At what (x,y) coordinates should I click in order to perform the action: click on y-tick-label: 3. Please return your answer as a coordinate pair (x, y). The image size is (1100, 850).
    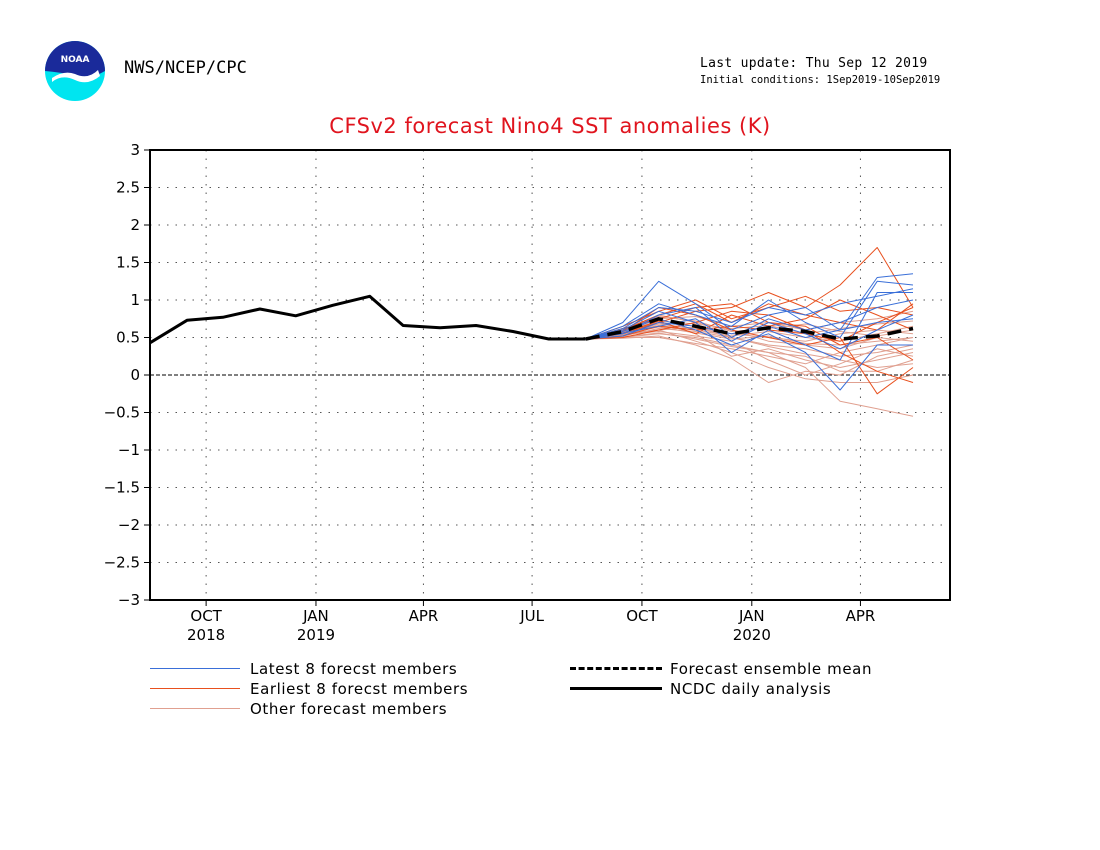
    Looking at the image, I should click on (135, 150).